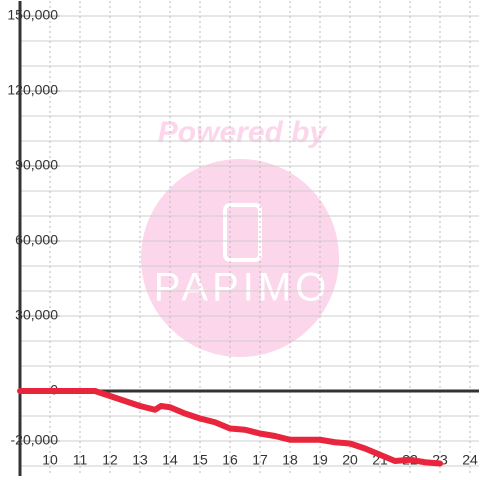  I want to click on x-tick-label: 20, so click(350, 460).